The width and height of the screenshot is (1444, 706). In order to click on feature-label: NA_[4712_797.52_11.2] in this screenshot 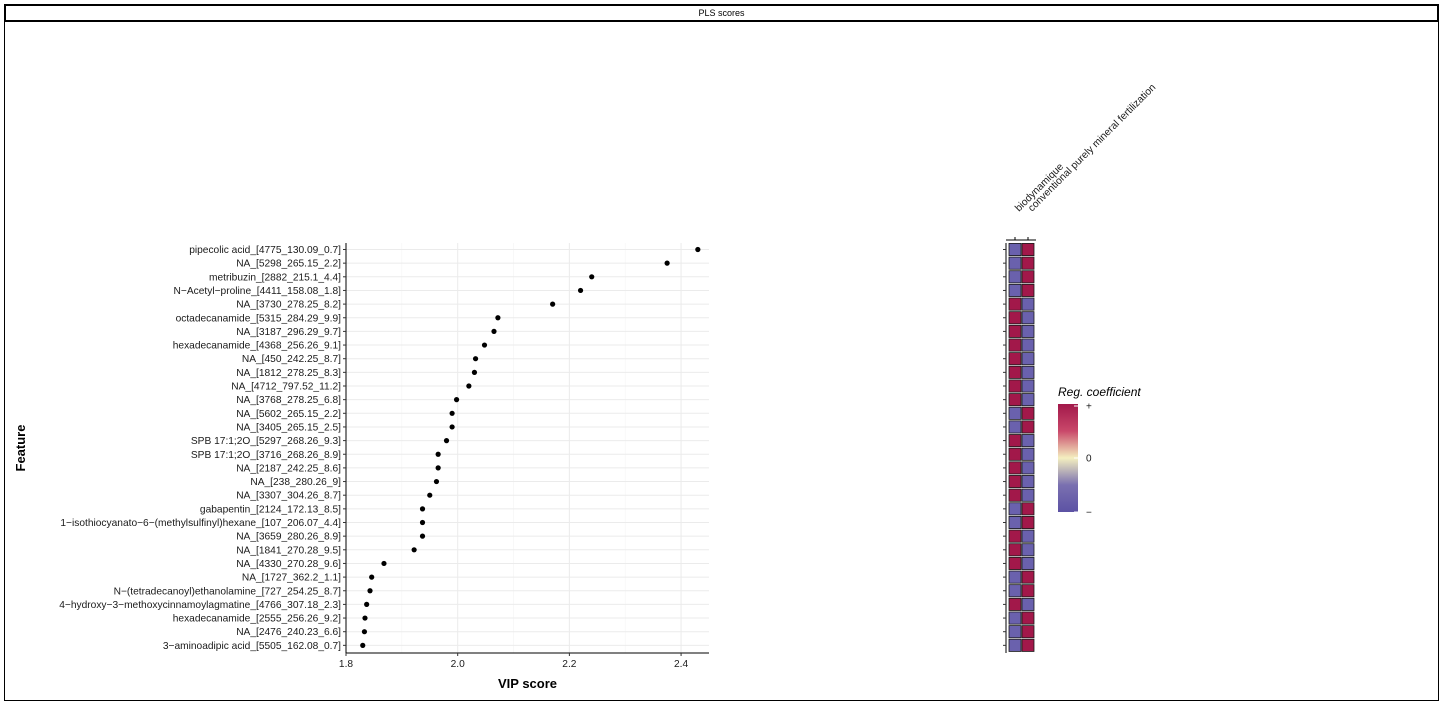, I will do `click(286, 387)`.